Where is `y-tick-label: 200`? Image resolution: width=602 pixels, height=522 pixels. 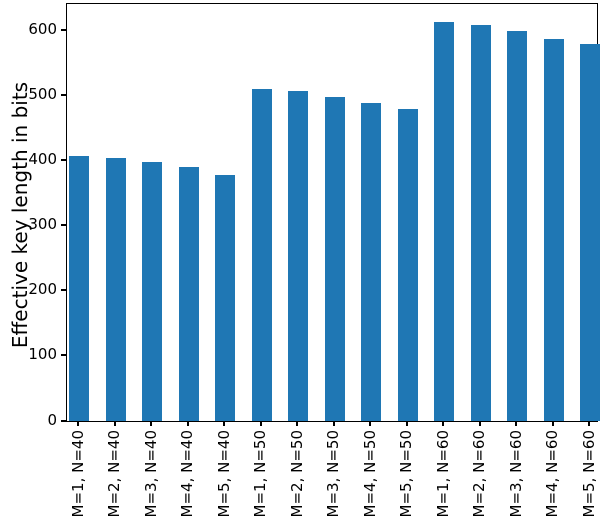
y-tick-label: 200 is located at coordinates (42, 289).